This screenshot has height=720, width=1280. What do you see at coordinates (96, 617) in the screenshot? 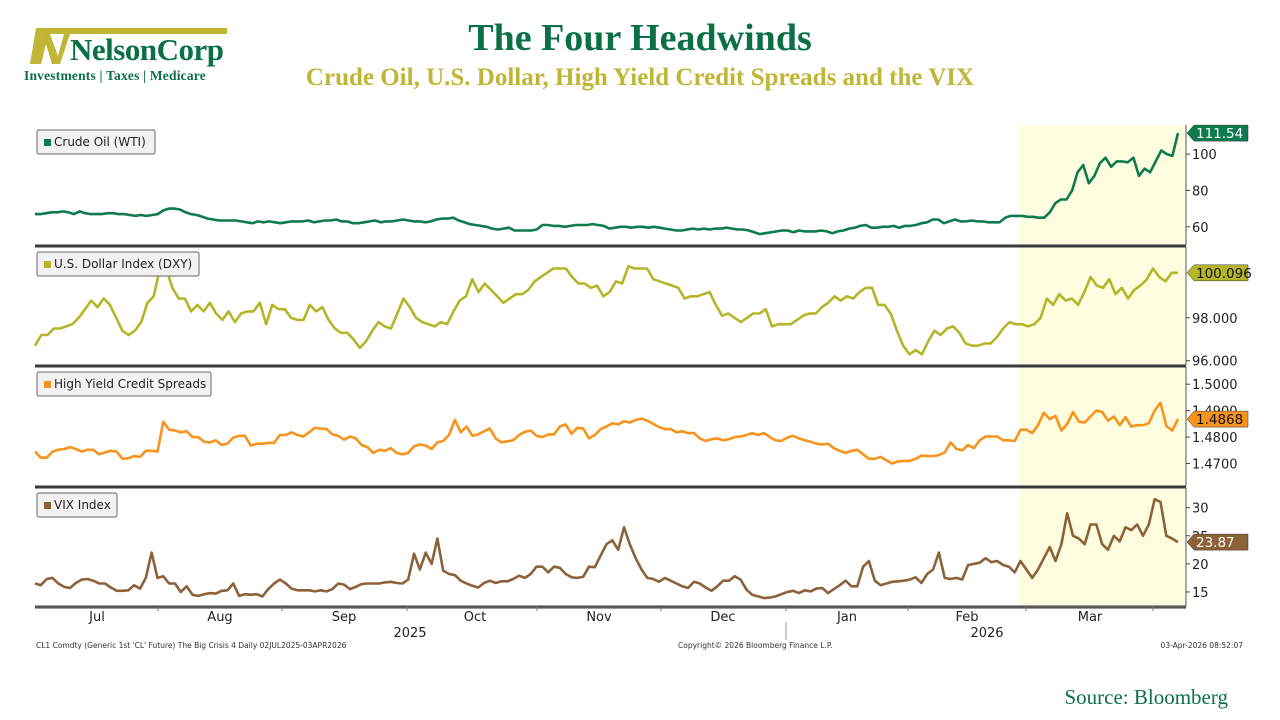
I see `x-tick-label: Jul` at bounding box center [96, 617].